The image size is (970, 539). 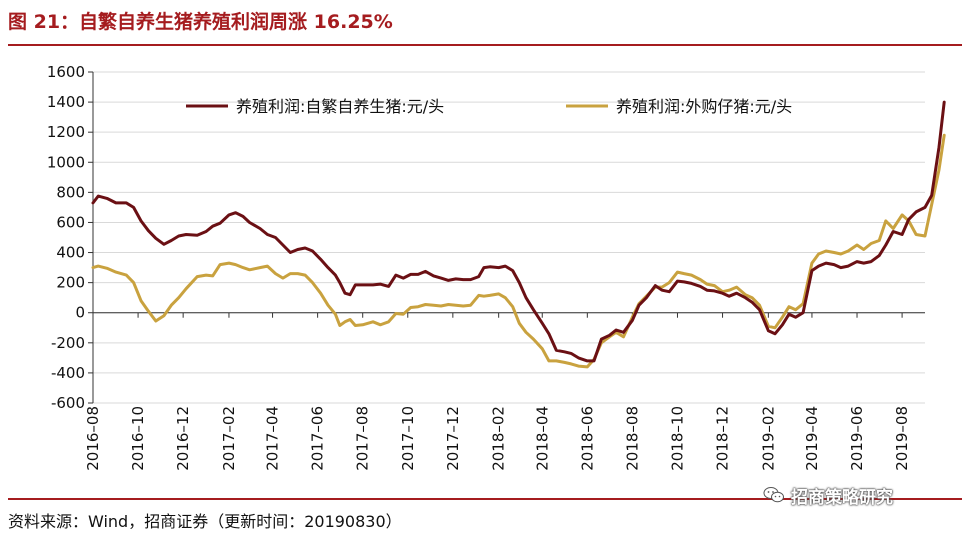 I want to click on x-tick-label: 2017–10, so click(x=408, y=438).